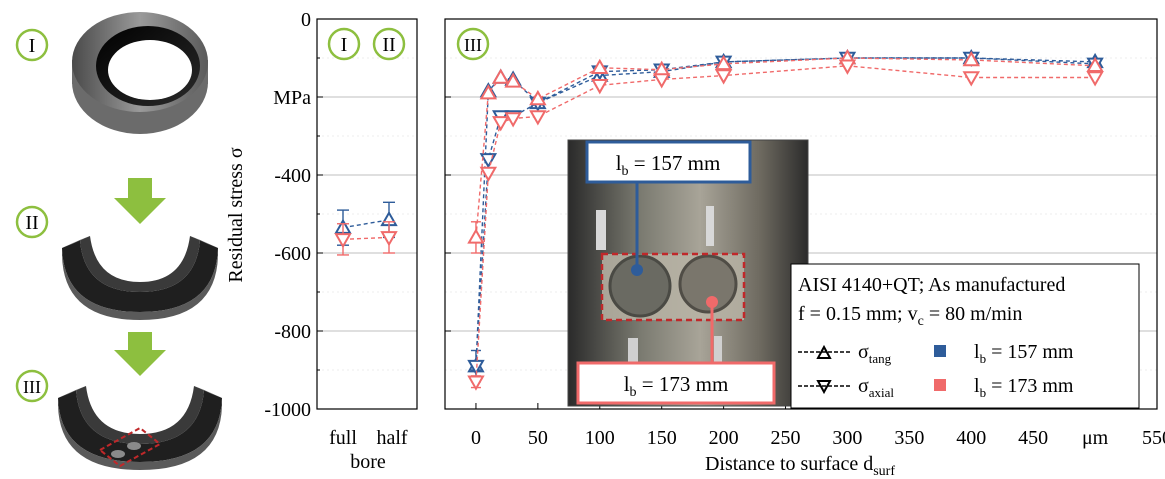 This screenshot has width=1165, height=479. What do you see at coordinates (662, 438) in the screenshot?
I see `x-tick-label: 150` at bounding box center [662, 438].